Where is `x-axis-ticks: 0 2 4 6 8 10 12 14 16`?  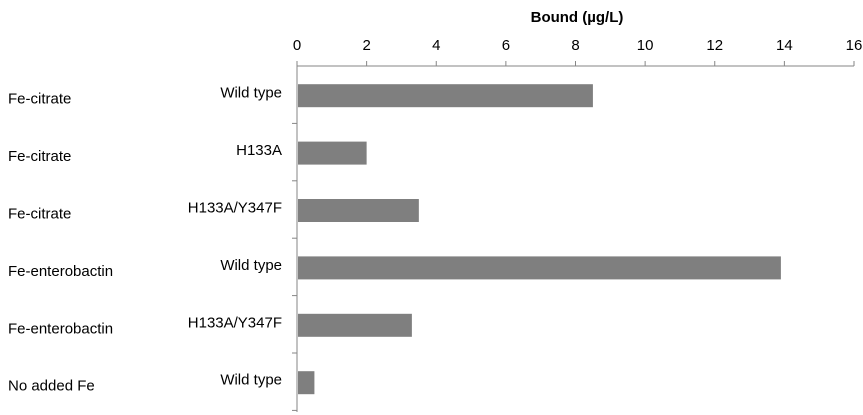
x-axis-ticks: 0 2 4 6 8 10 12 14 16 is located at coordinates (578, 51).